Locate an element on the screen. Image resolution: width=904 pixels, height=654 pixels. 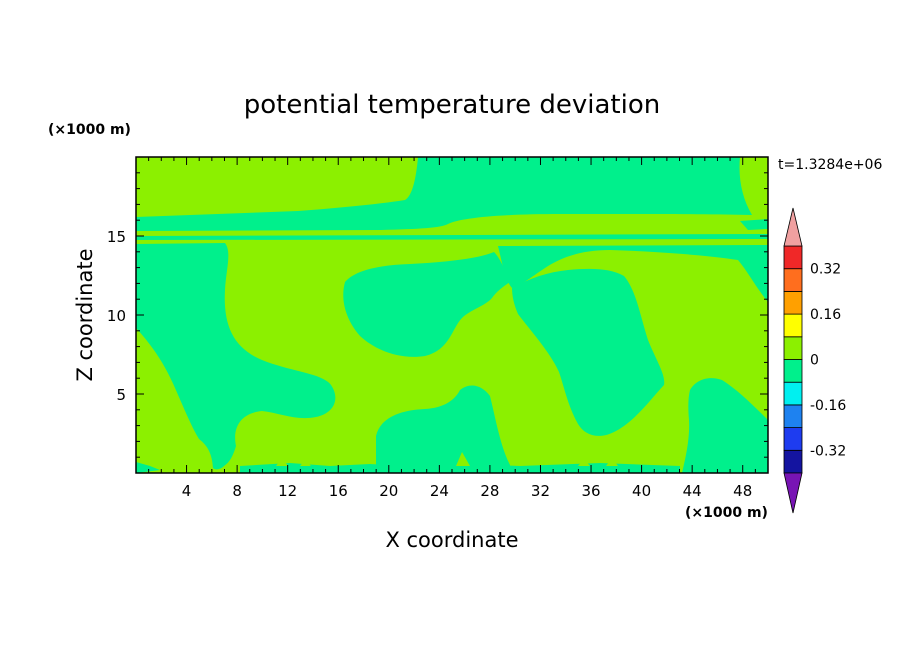
bottom-speckles is located at coordinates (447, 459).